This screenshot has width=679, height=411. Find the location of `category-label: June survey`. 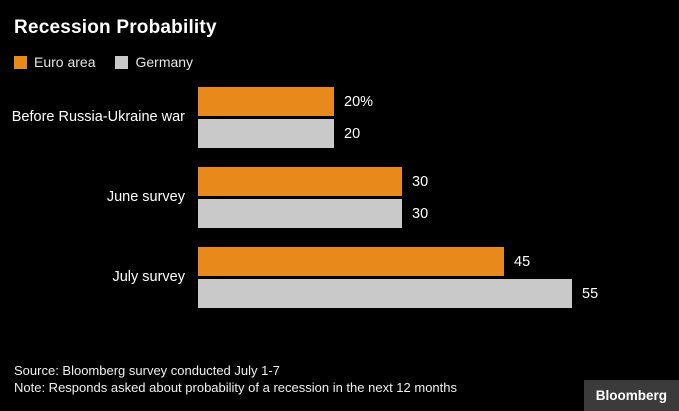

category-label: June survey is located at coordinates (145, 196).